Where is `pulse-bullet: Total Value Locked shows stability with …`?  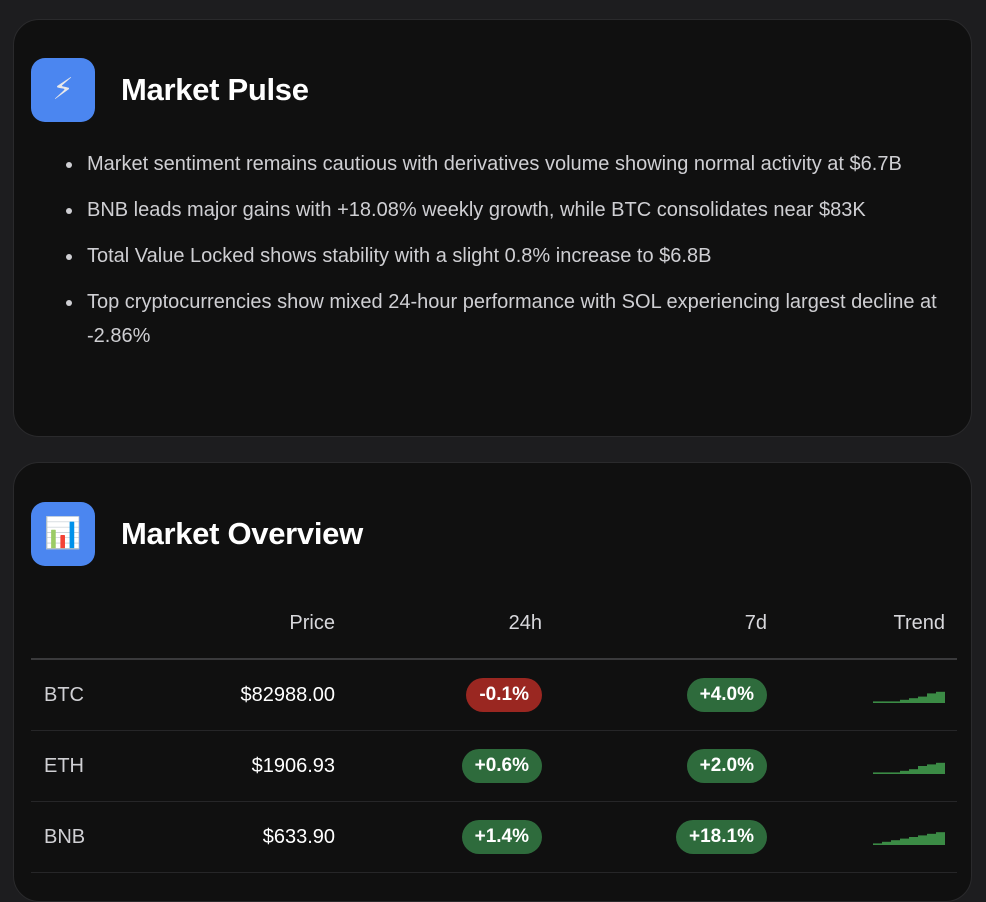 pulse-bullet: Total Value Locked shows stability with … is located at coordinates (516, 256).